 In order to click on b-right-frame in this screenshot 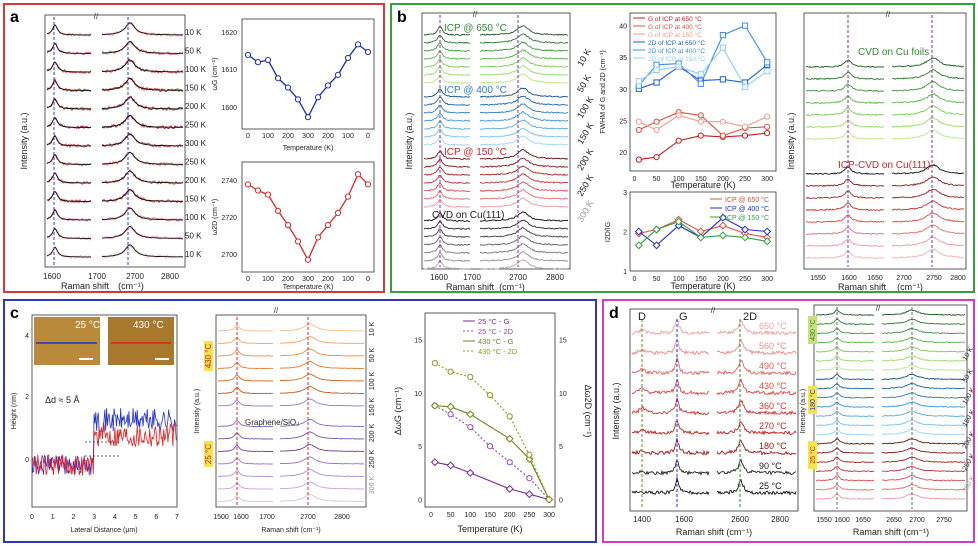, I will do `click(885, 141)`.